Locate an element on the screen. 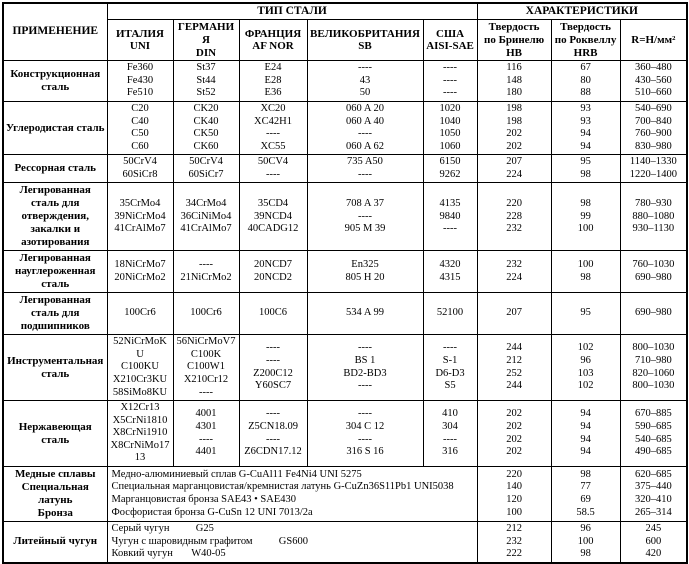 This screenshot has height=564, width=689. row-label: Конструкционная сталь is located at coordinates (55, 81).